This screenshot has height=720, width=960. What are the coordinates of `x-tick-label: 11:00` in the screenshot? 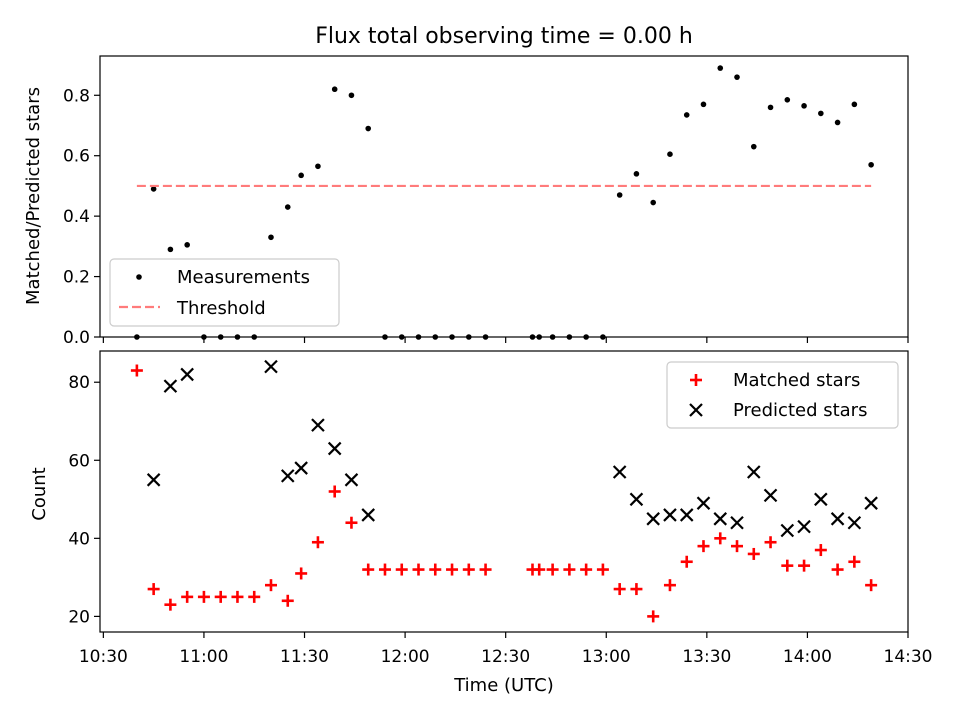 It's located at (203, 657).